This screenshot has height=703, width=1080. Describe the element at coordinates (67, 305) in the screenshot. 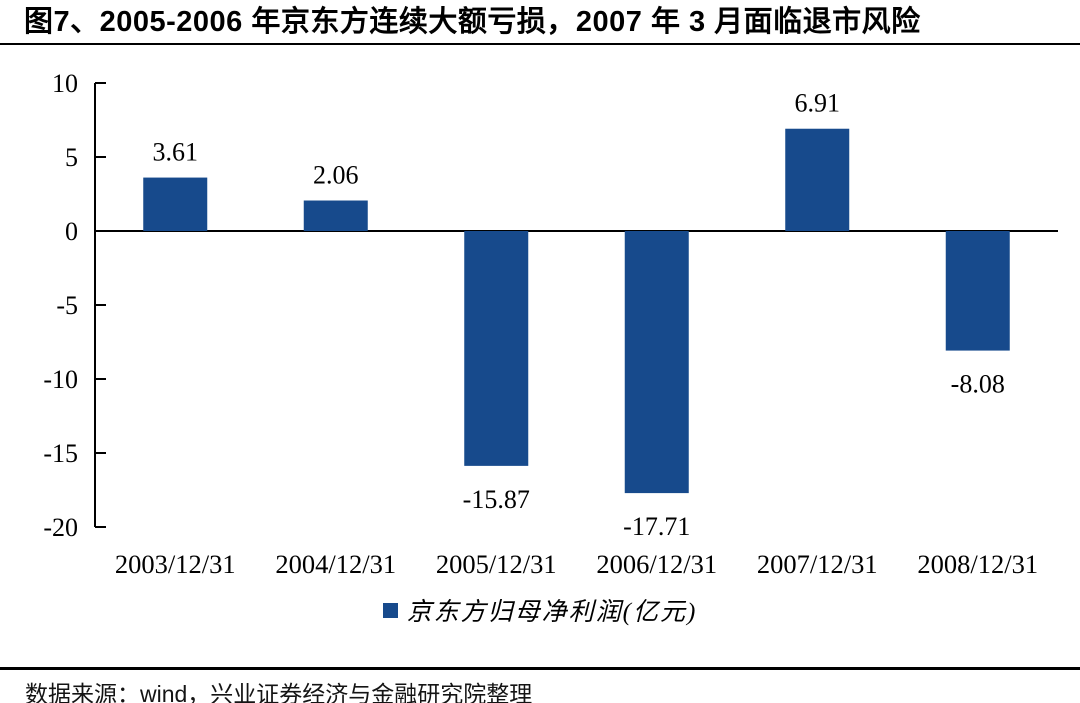

I see `y-axis-tick-label: -5` at that location.